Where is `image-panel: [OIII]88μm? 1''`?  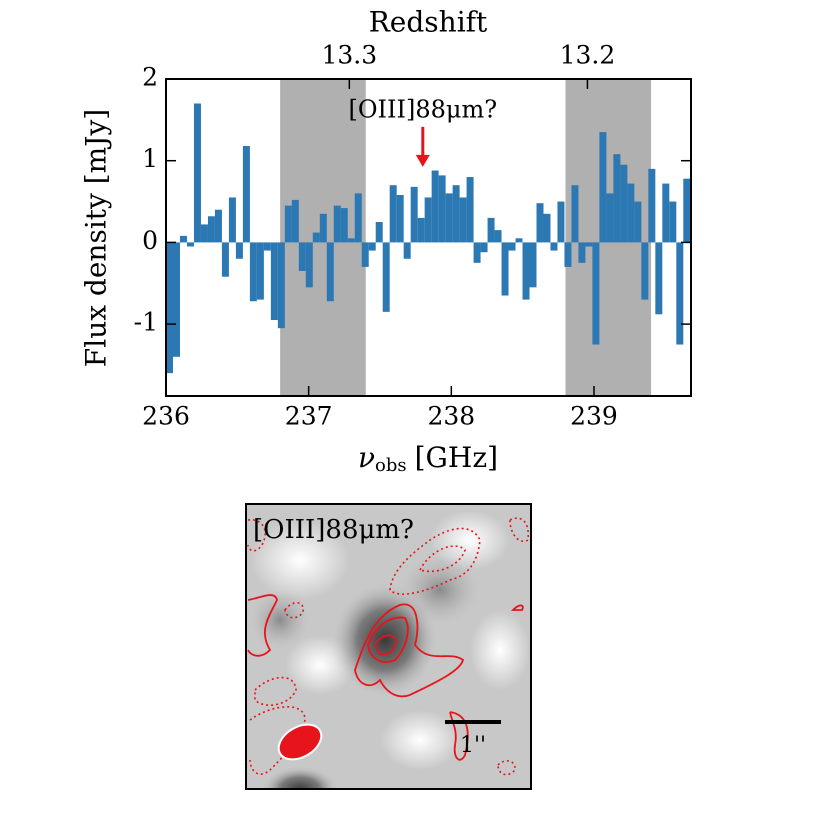
image-panel: [OIII]88μm? 1'' is located at coordinates (388, 646).